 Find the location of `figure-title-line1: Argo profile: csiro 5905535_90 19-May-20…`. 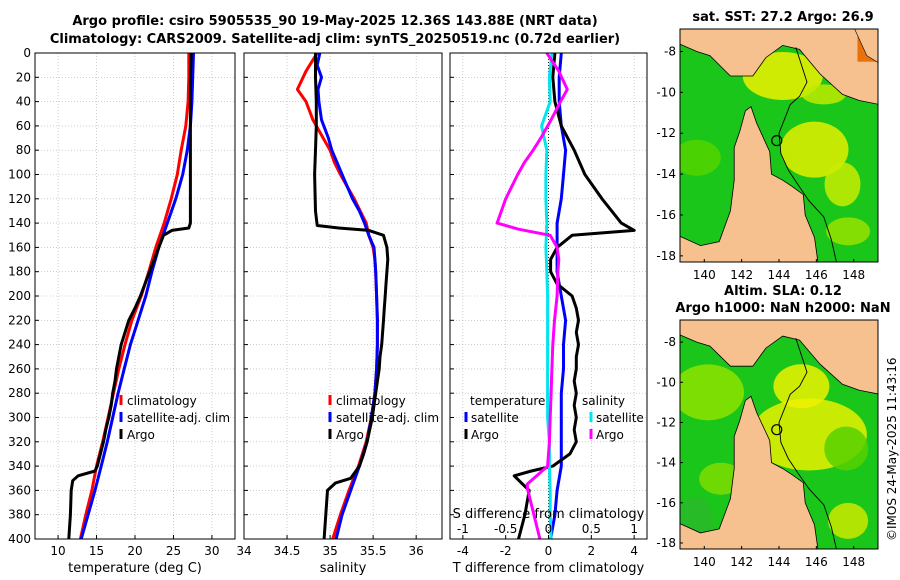

figure-title-line1: Argo profile: csiro 5905535_90 19-May-20… is located at coordinates (335, 21).